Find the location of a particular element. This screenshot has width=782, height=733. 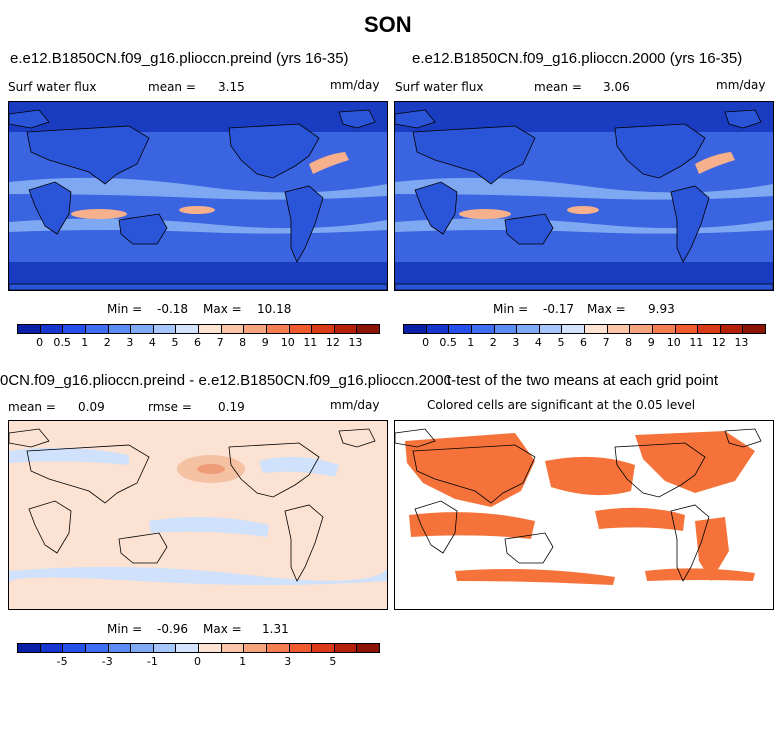

panel2-map is located at coordinates (584, 196).